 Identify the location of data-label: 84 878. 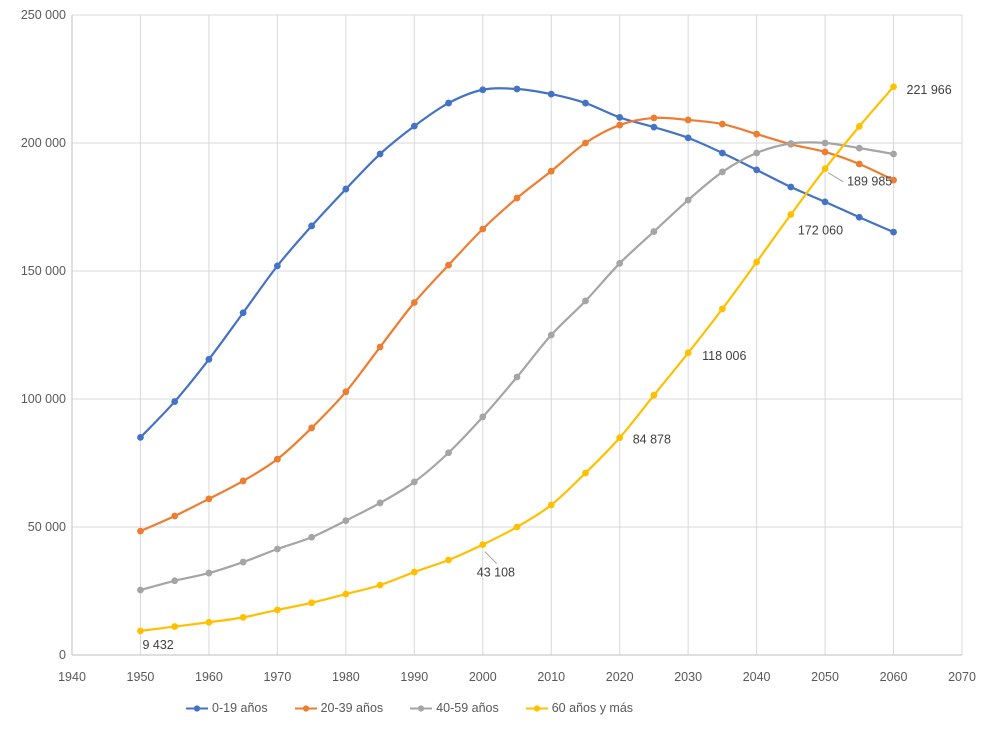
(652, 440).